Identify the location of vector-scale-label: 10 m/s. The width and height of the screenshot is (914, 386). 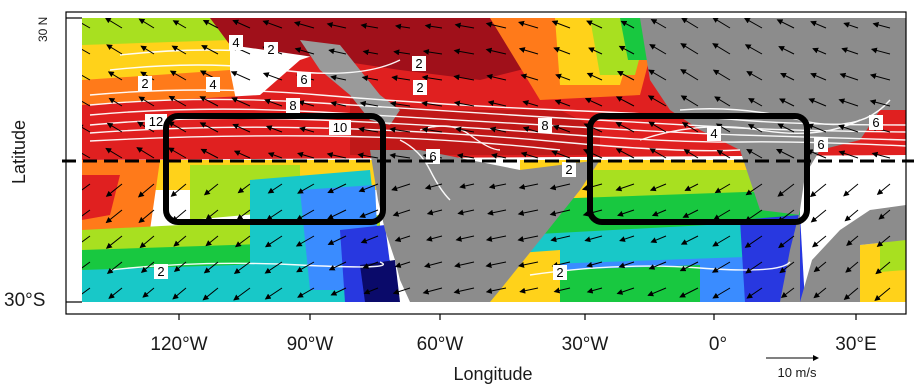
(797, 372).